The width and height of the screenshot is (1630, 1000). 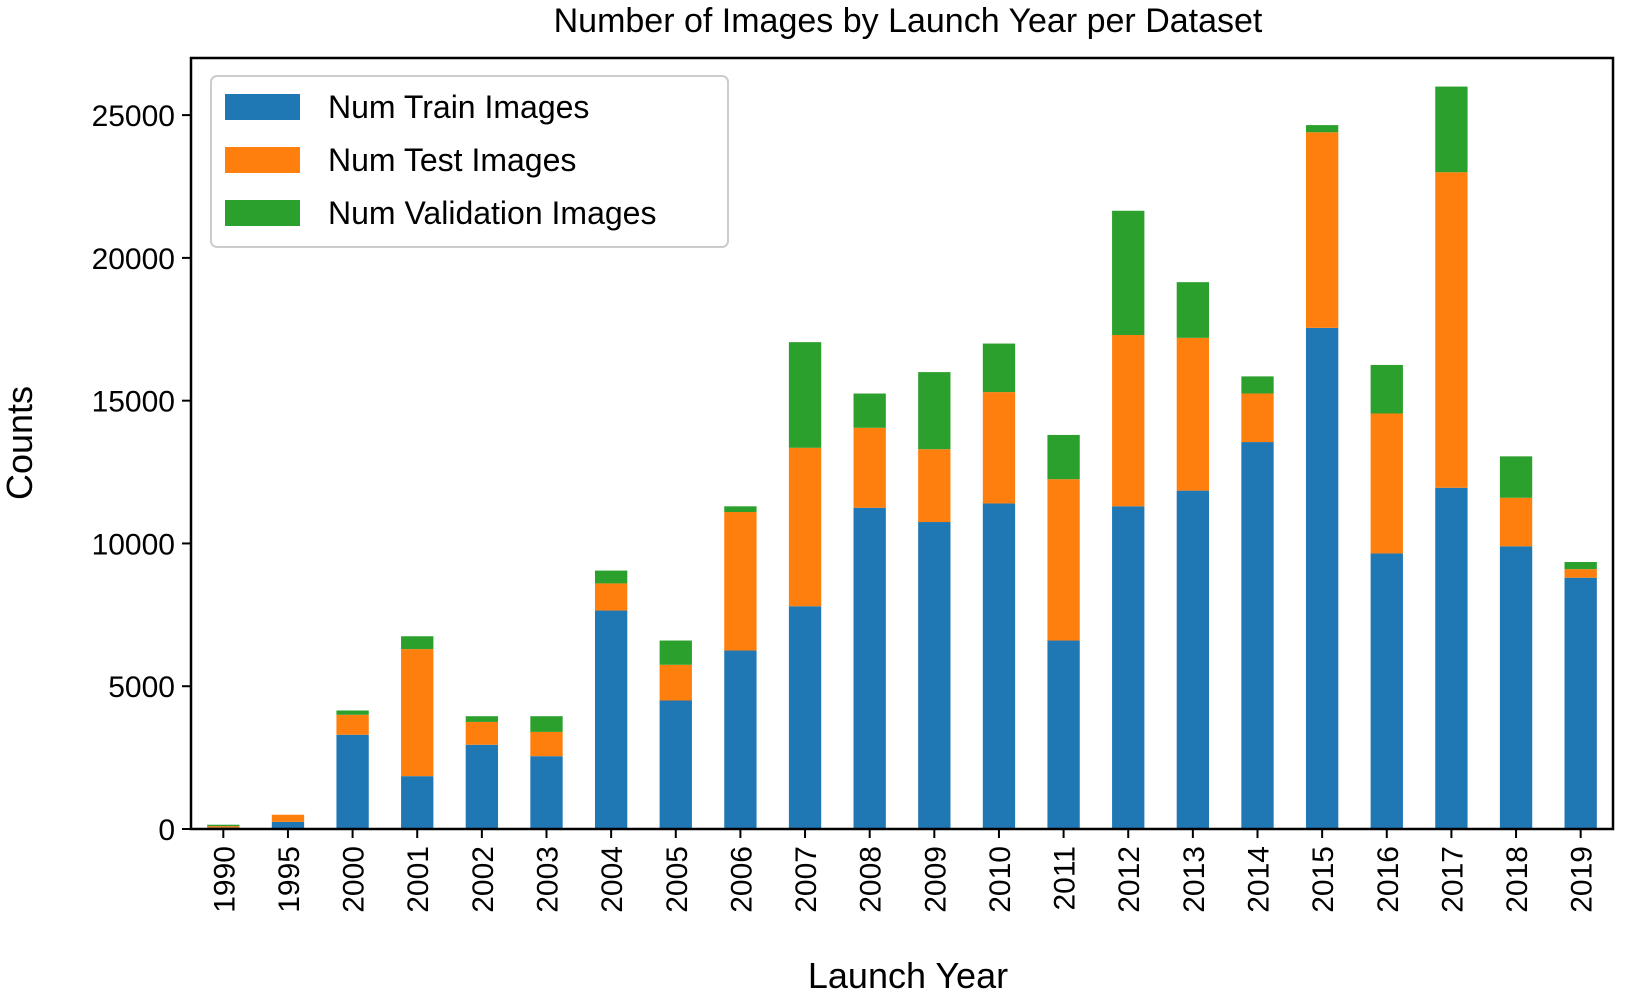 What do you see at coordinates (871, 879) in the screenshot?
I see `x-tick-label: 2008` at bounding box center [871, 879].